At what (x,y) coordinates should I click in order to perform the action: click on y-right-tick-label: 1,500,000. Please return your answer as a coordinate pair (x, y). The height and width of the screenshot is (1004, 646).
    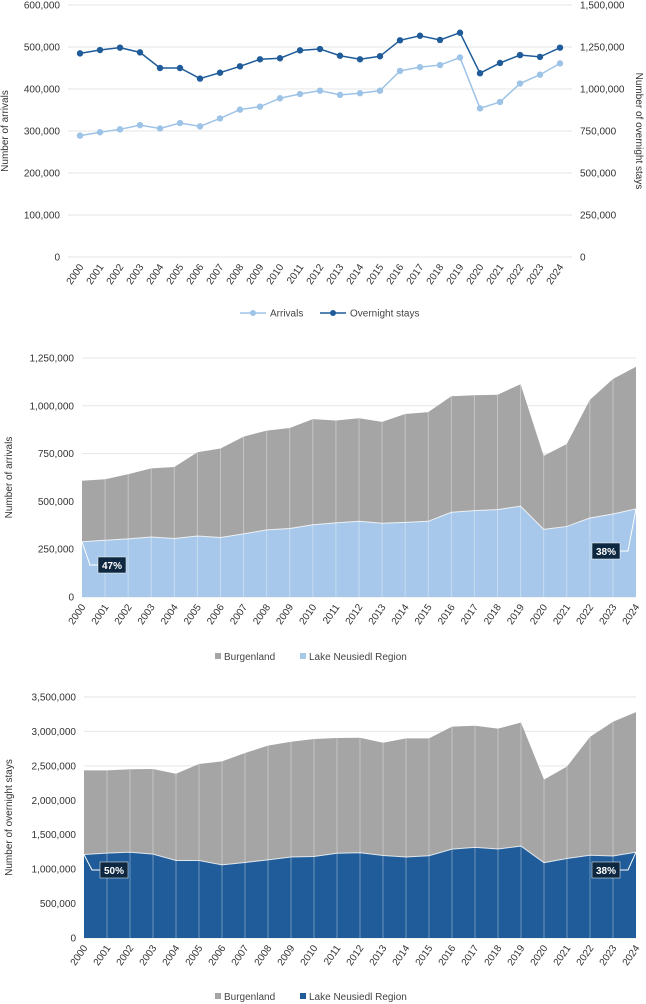
    Looking at the image, I should click on (602, 6).